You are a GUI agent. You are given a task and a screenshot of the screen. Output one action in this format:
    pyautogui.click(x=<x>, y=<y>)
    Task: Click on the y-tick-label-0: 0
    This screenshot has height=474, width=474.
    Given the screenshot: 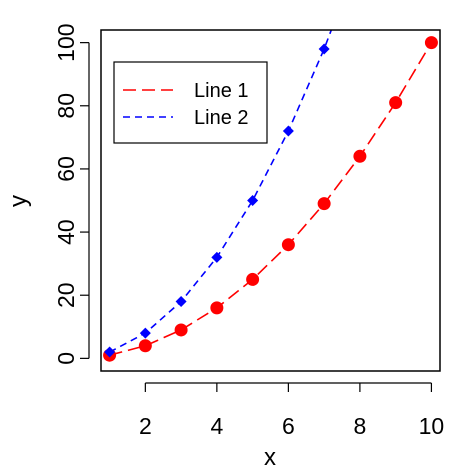 What is the action you would take?
    pyautogui.click(x=66, y=358)
    